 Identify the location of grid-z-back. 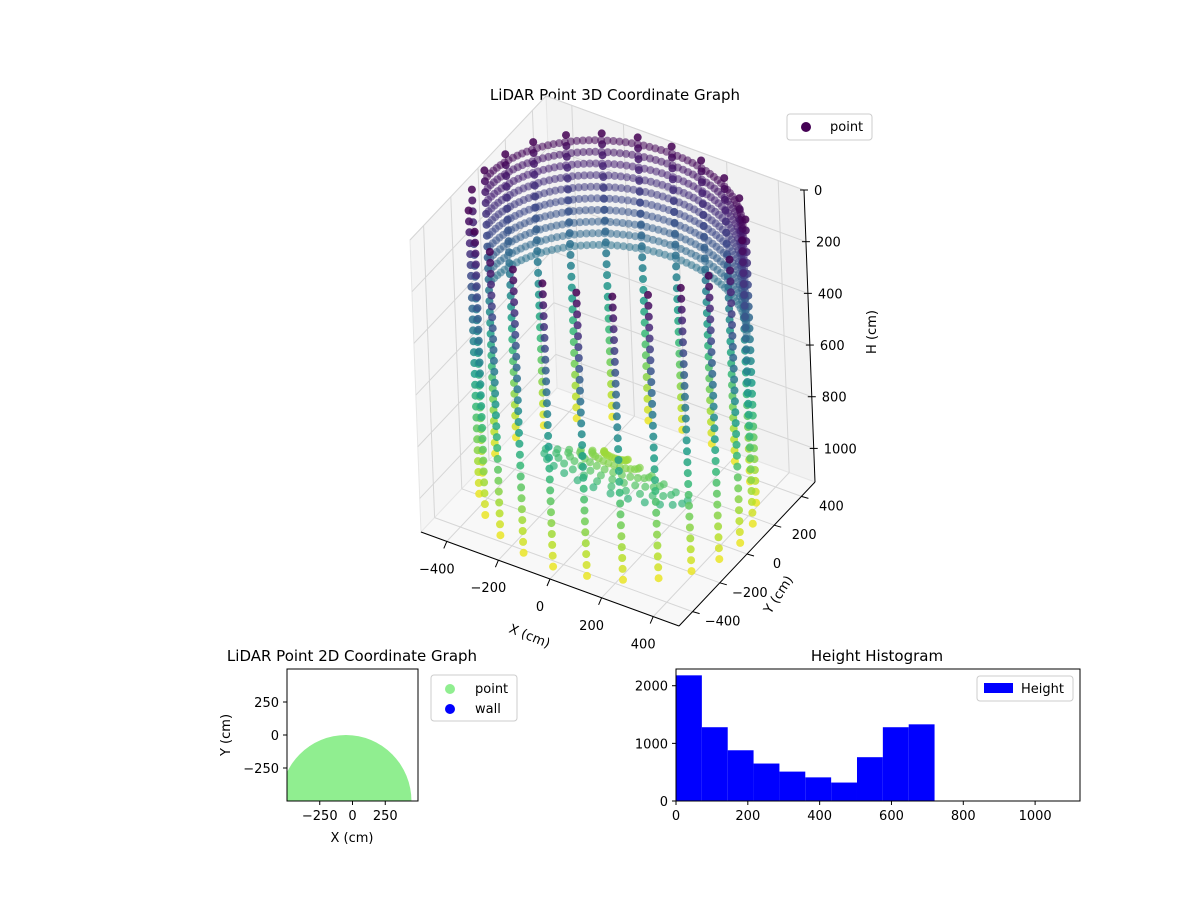
(684, 401).